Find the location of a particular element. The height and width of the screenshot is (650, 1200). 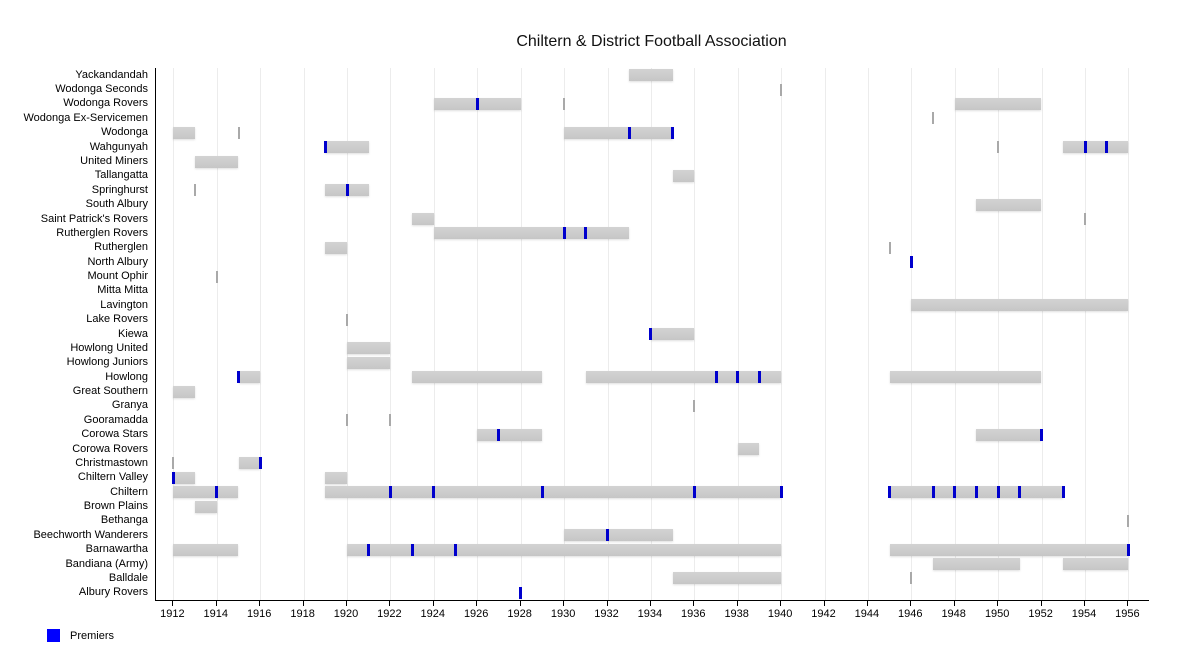

x-axis-tick-label: 1914 is located at coordinates (216, 614).